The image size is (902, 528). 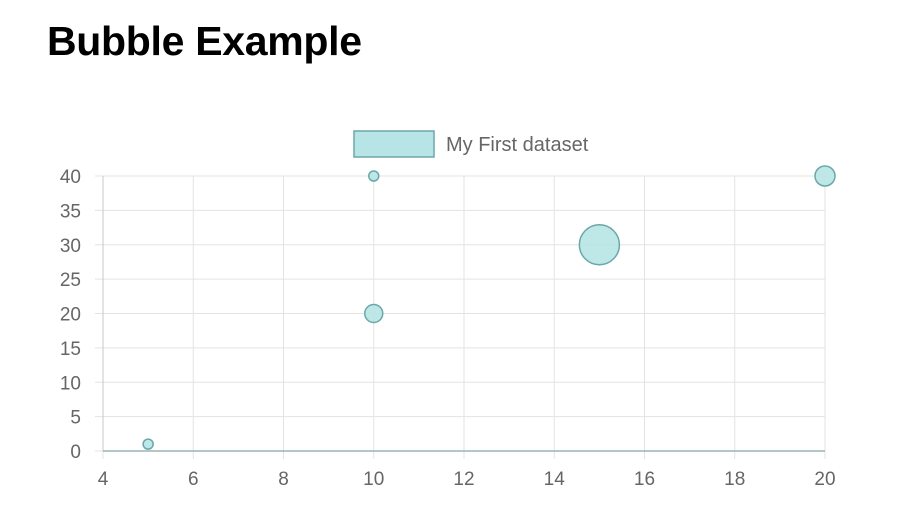 What do you see at coordinates (70, 211) in the screenshot?
I see `y-tick-label: 35` at bounding box center [70, 211].